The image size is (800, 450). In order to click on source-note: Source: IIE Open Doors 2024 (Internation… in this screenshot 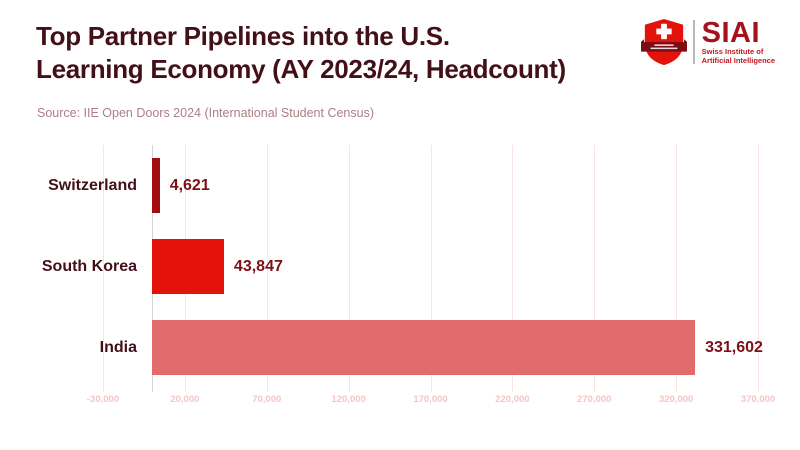, I will do `click(205, 113)`.